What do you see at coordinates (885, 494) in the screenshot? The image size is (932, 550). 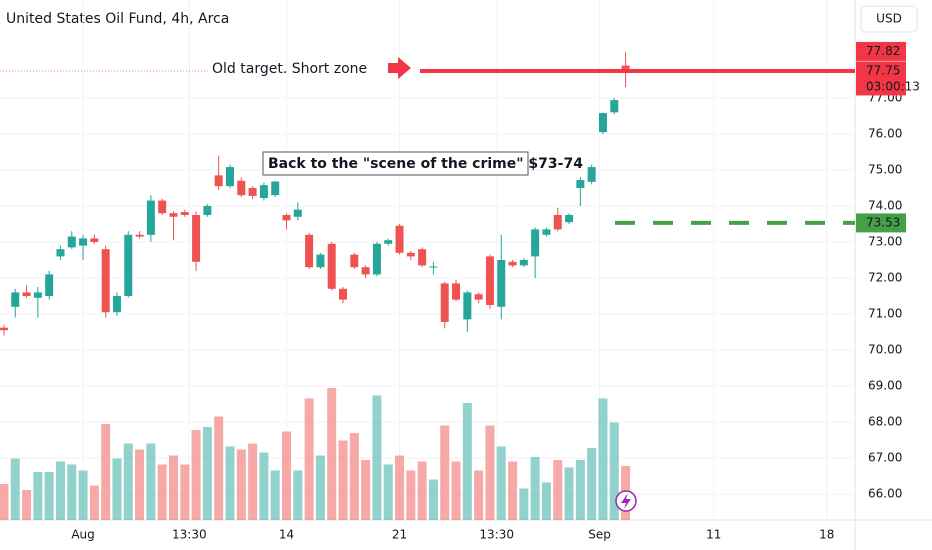 I see `y-tick-label: 66.00` at bounding box center [885, 494].